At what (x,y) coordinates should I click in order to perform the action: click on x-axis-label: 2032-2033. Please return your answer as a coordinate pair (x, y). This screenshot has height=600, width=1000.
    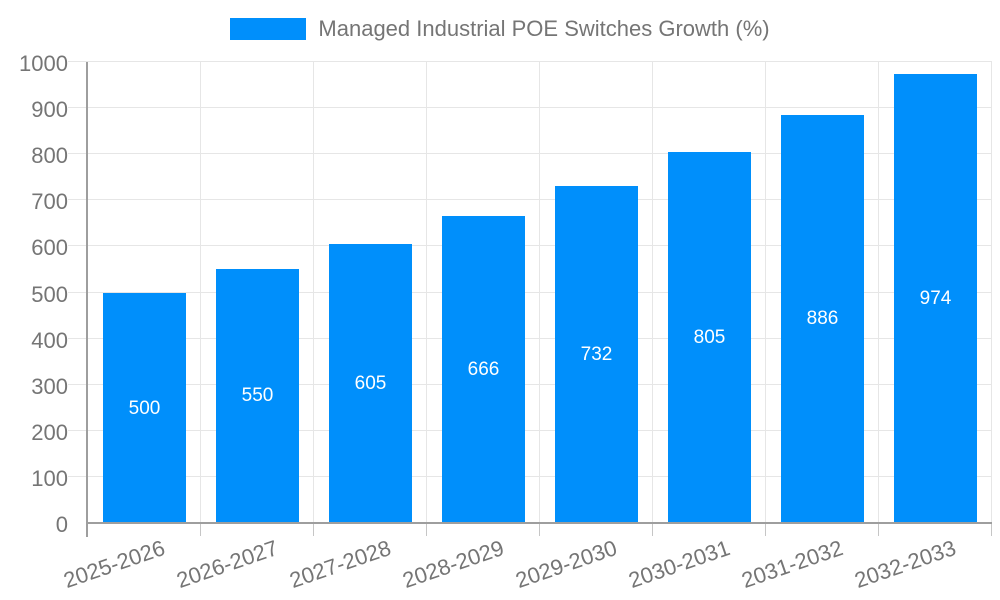
    Looking at the image, I should click on (905, 564).